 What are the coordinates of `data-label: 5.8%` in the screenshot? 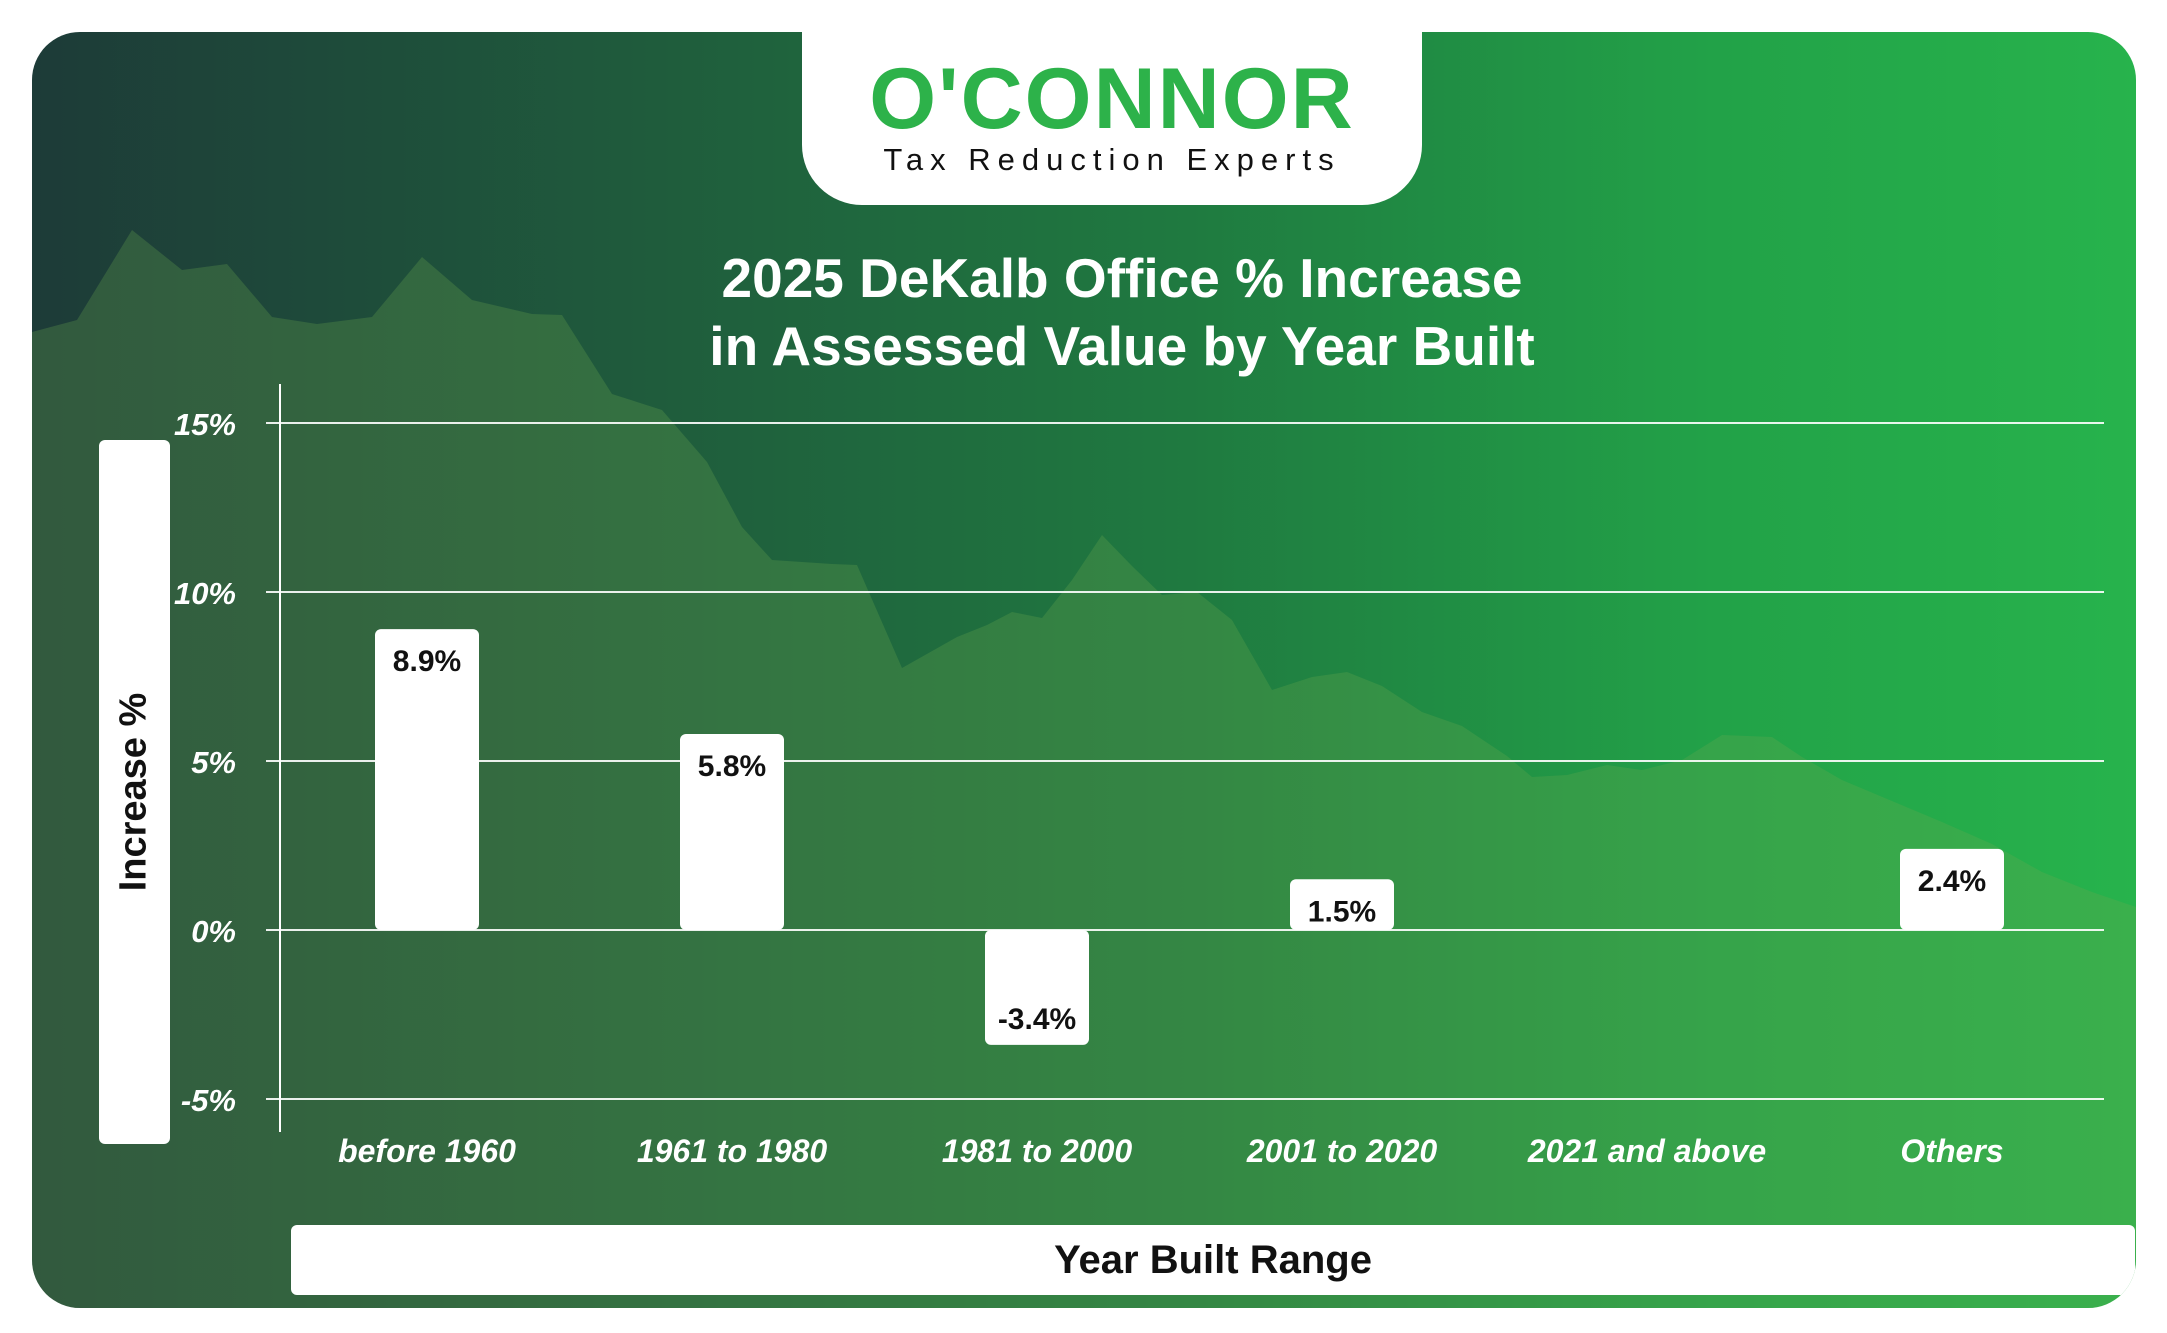 It's located at (732, 766).